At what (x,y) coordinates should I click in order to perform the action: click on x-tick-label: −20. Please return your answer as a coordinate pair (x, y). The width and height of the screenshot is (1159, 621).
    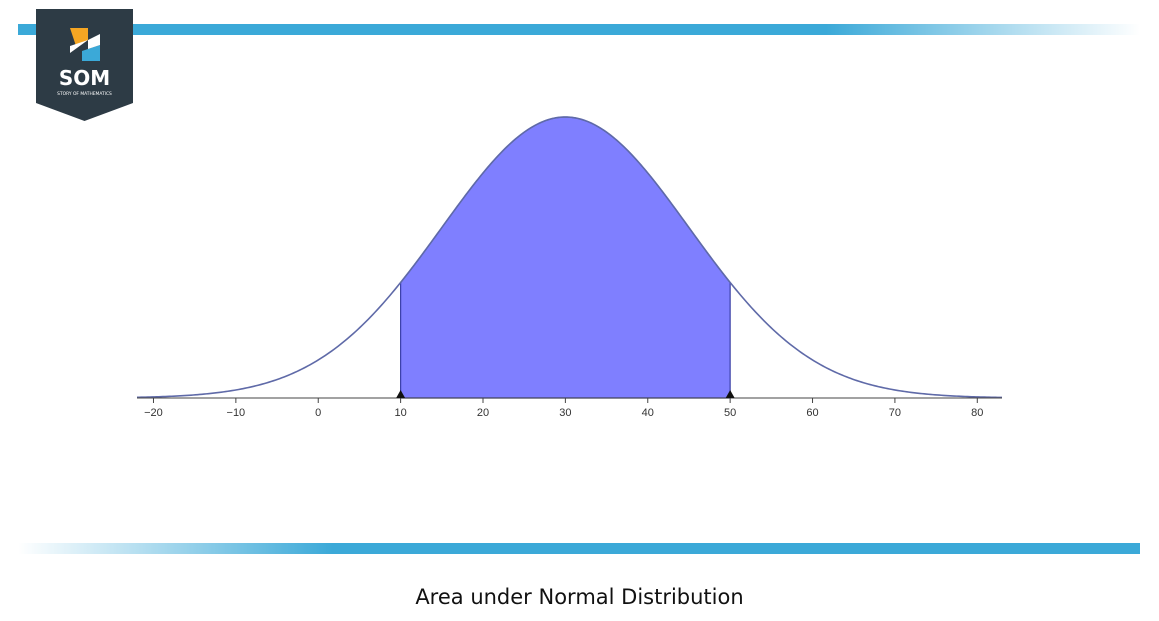
    Looking at the image, I should click on (153, 413).